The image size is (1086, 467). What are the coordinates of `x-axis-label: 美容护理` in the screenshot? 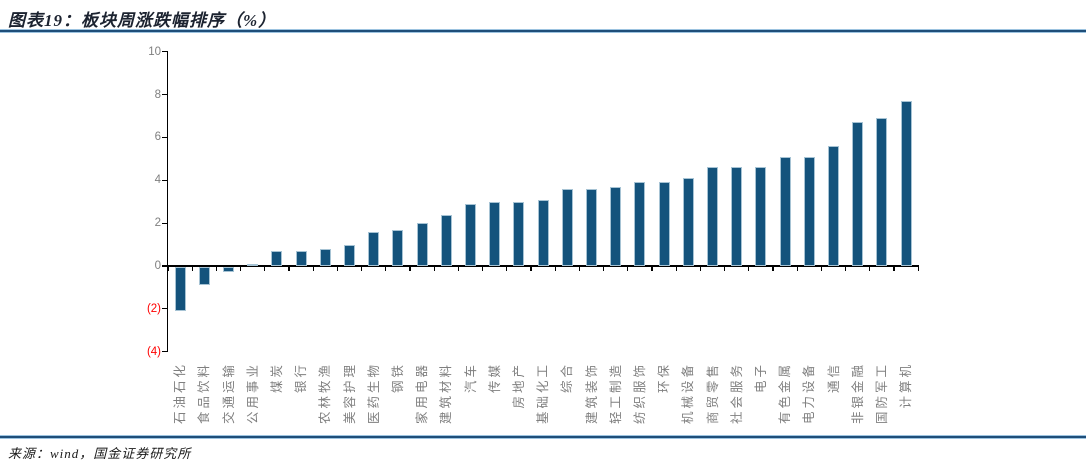 It's located at (349, 393).